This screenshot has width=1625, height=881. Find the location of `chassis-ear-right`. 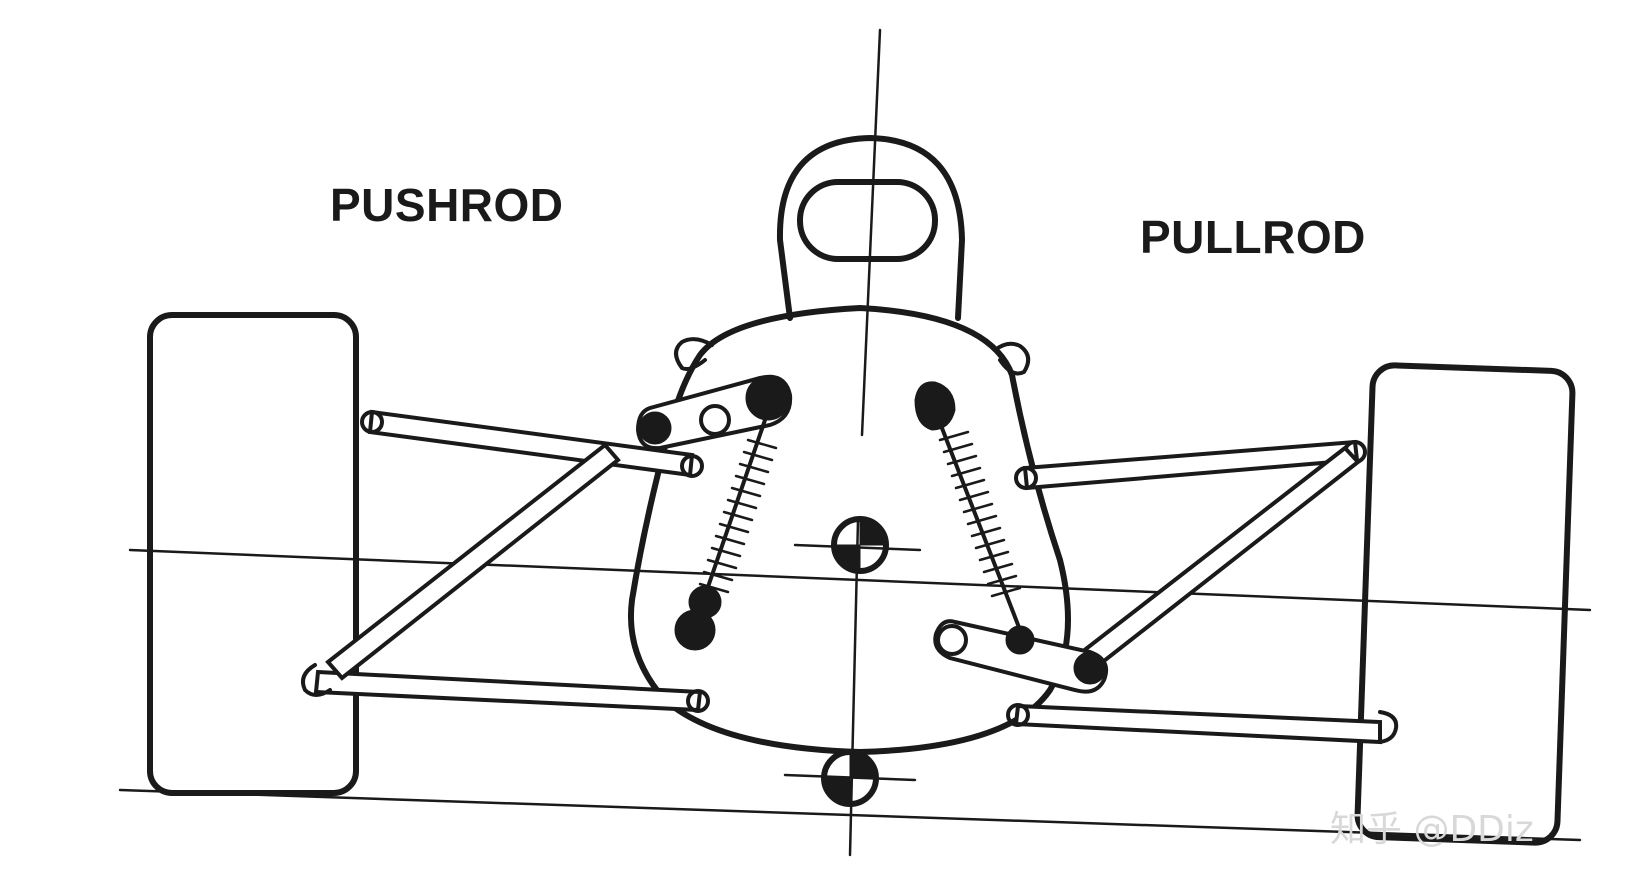

chassis-ear-right is located at coordinates (1012, 358).